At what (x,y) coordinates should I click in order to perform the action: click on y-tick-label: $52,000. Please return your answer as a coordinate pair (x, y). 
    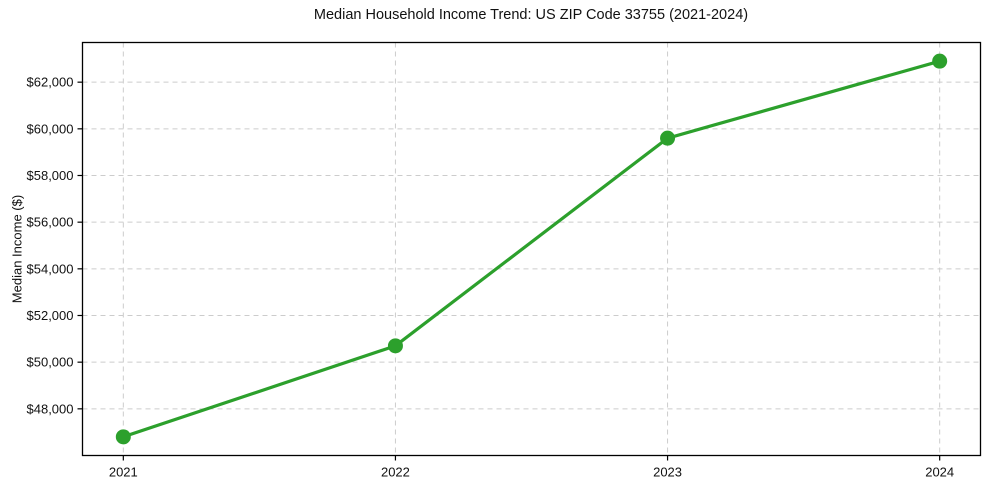
    Looking at the image, I should click on (50, 315).